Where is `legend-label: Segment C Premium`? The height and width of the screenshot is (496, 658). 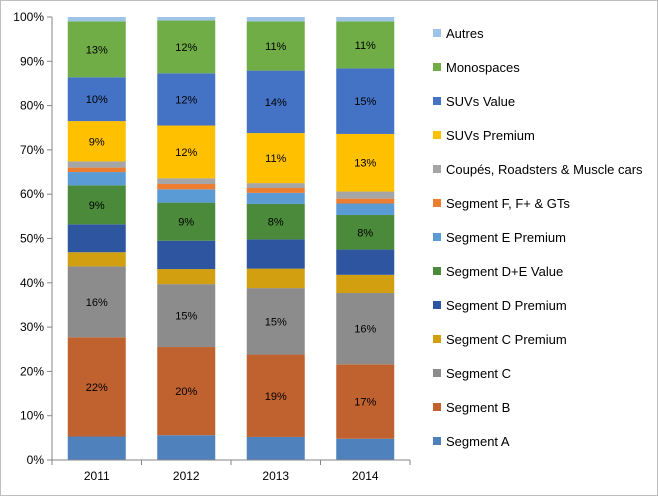 legend-label: Segment C Premium is located at coordinates (506, 339).